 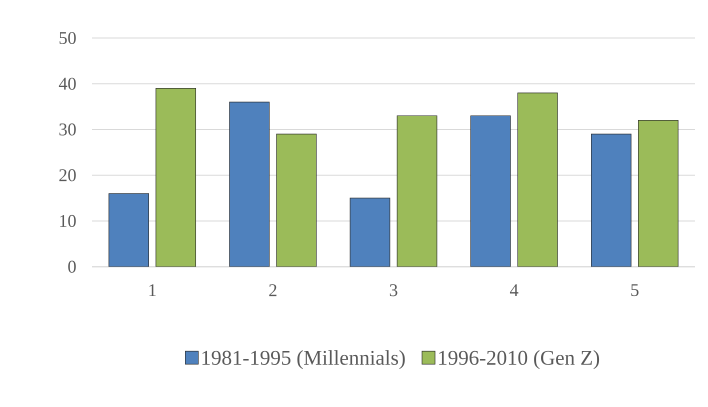 What do you see at coordinates (303, 360) in the screenshot?
I see `legend-label: 1981-1995 (Millennials)` at bounding box center [303, 360].